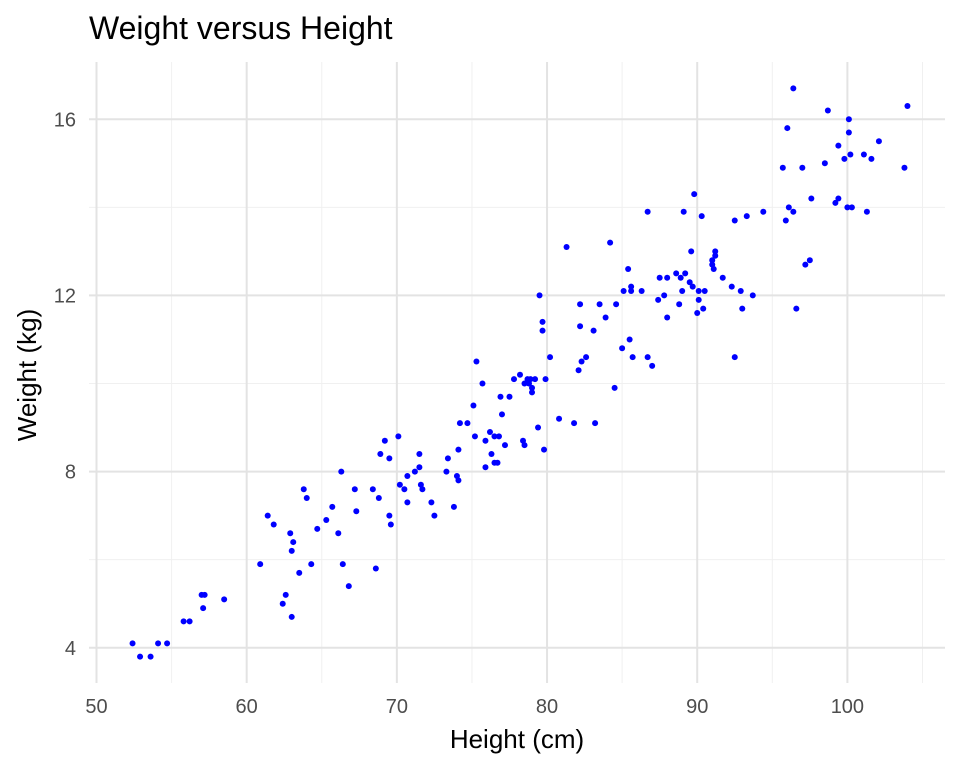 The width and height of the screenshot is (960, 768). I want to click on y-tick-label: 8, so click(70, 473).